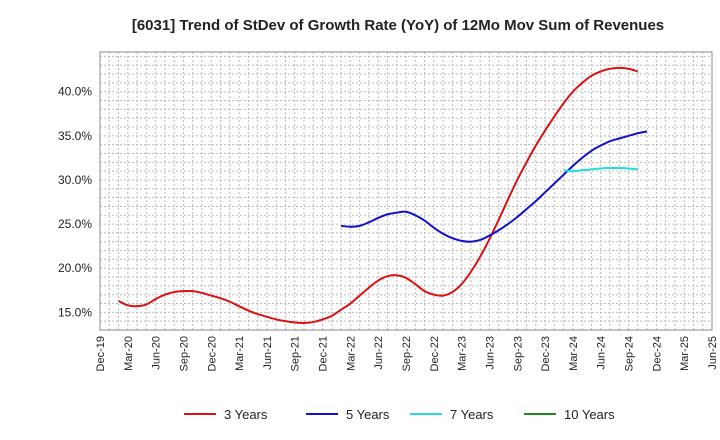 This screenshot has width=720, height=440. Describe the element at coordinates (574, 353) in the screenshot. I see `x-tick-label: Mar-24` at that location.